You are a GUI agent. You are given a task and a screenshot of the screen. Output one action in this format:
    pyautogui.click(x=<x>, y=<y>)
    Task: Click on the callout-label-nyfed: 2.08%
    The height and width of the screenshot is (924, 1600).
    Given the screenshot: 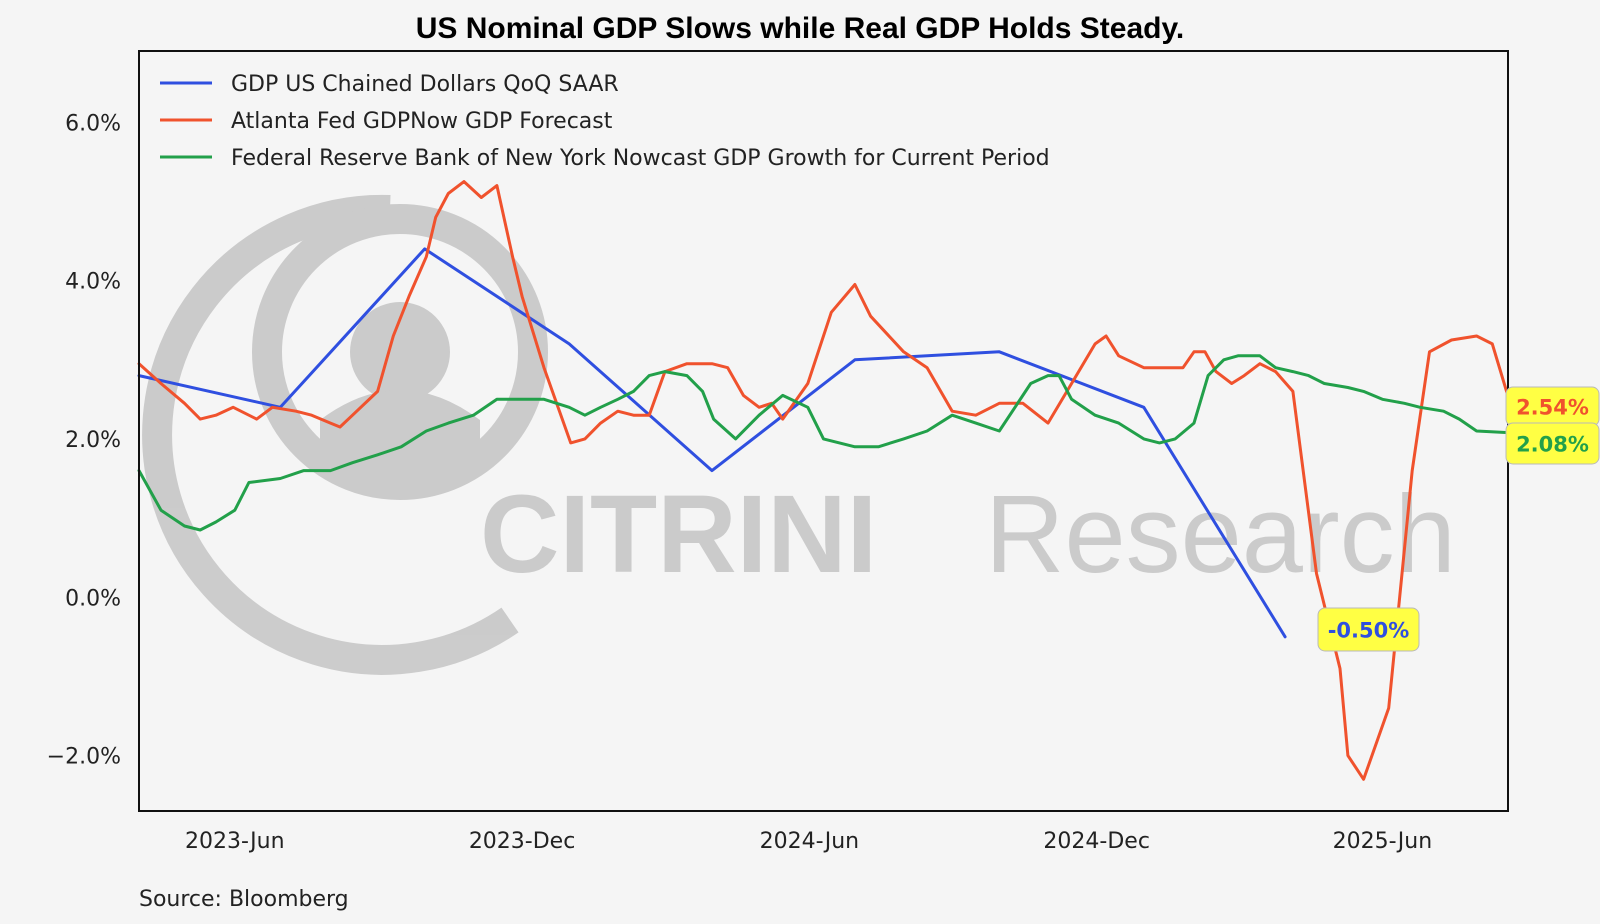 What is the action you would take?
    pyautogui.click(x=1552, y=445)
    